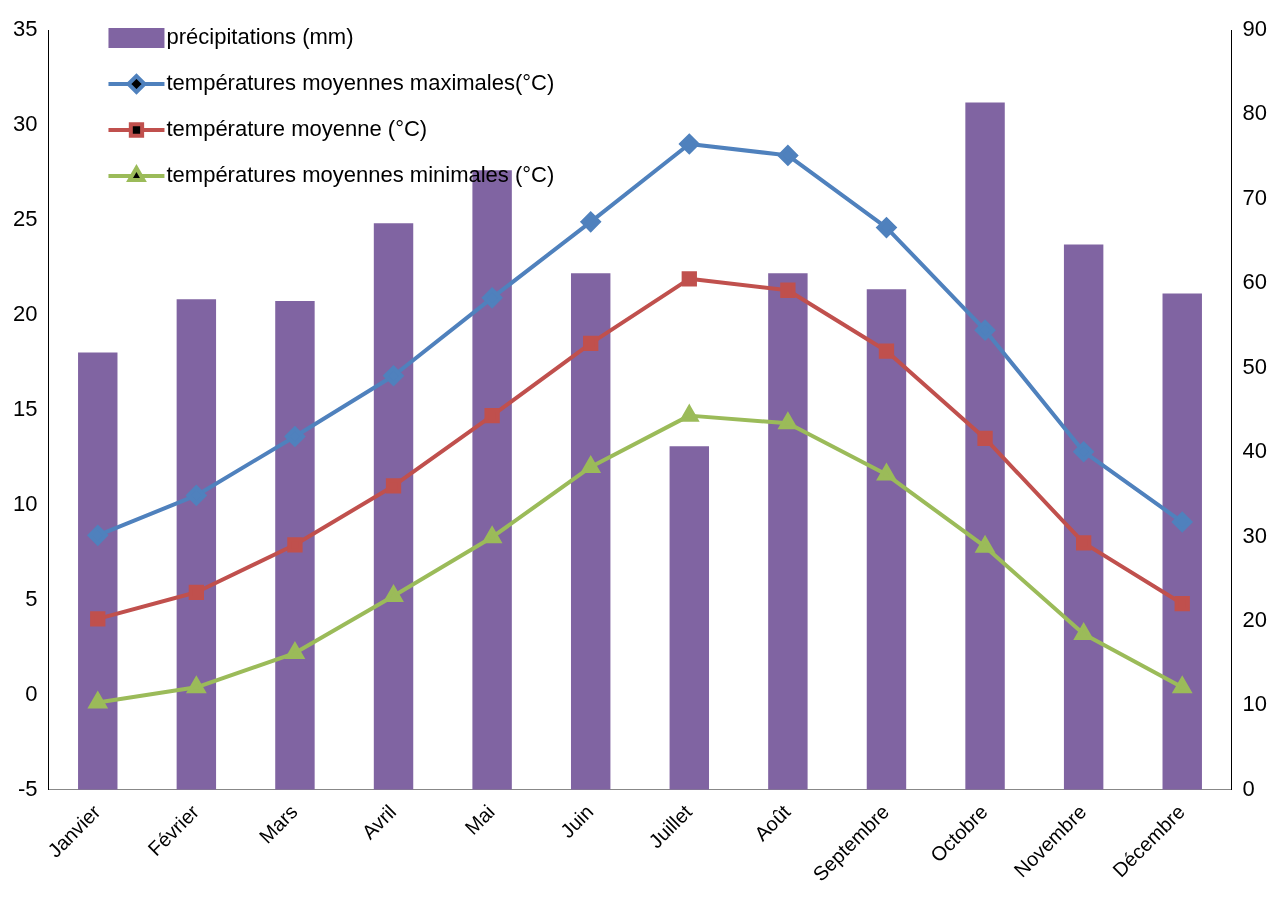 This screenshot has height=900, width=1280. What do you see at coordinates (1255, 451) in the screenshot?
I see `y2-tick-label: 40` at bounding box center [1255, 451].